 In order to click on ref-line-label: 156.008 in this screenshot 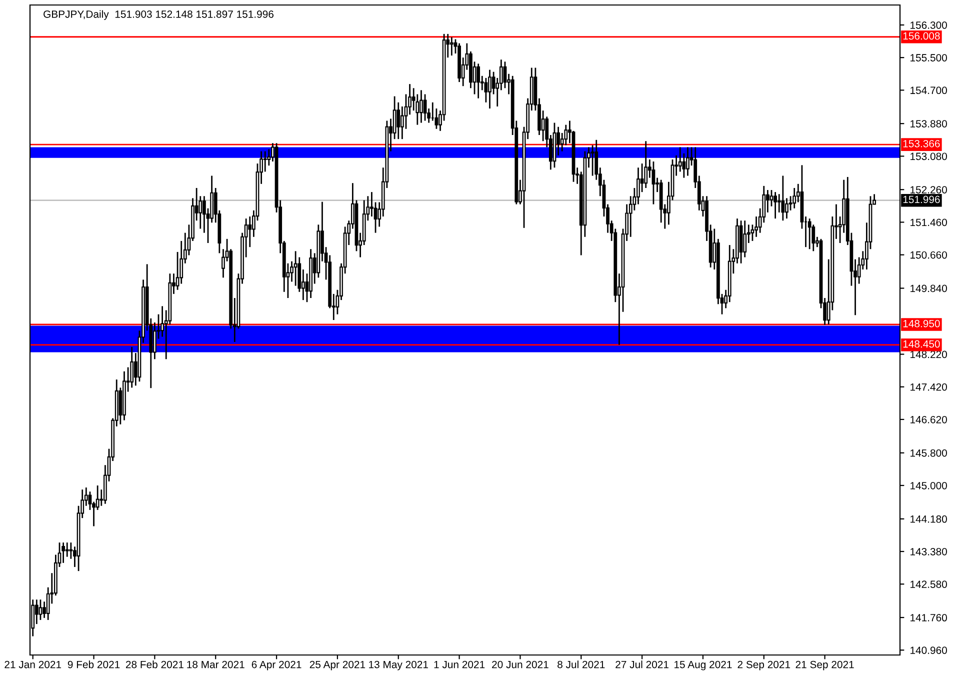, I will do `click(921, 36)`.